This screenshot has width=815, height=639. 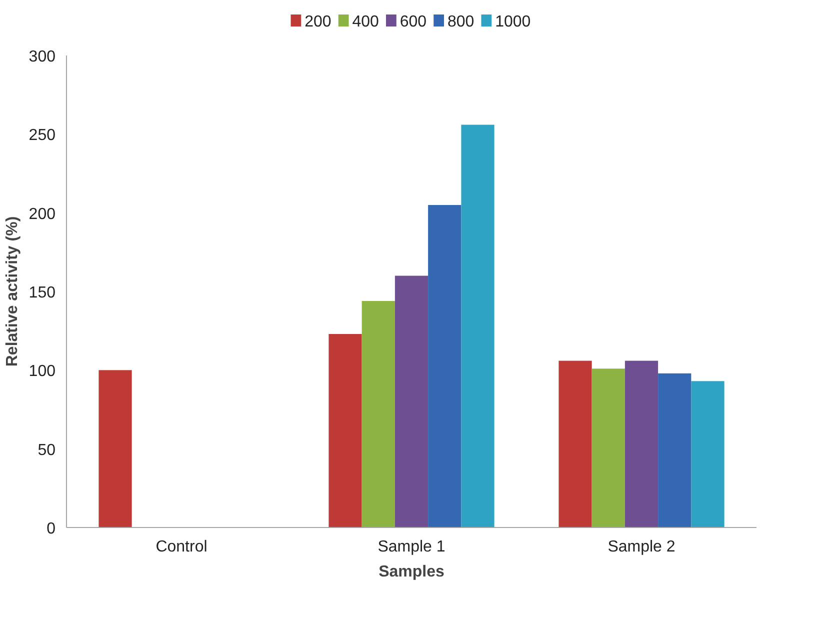 I want to click on x-axis-title: Samples, so click(x=411, y=572).